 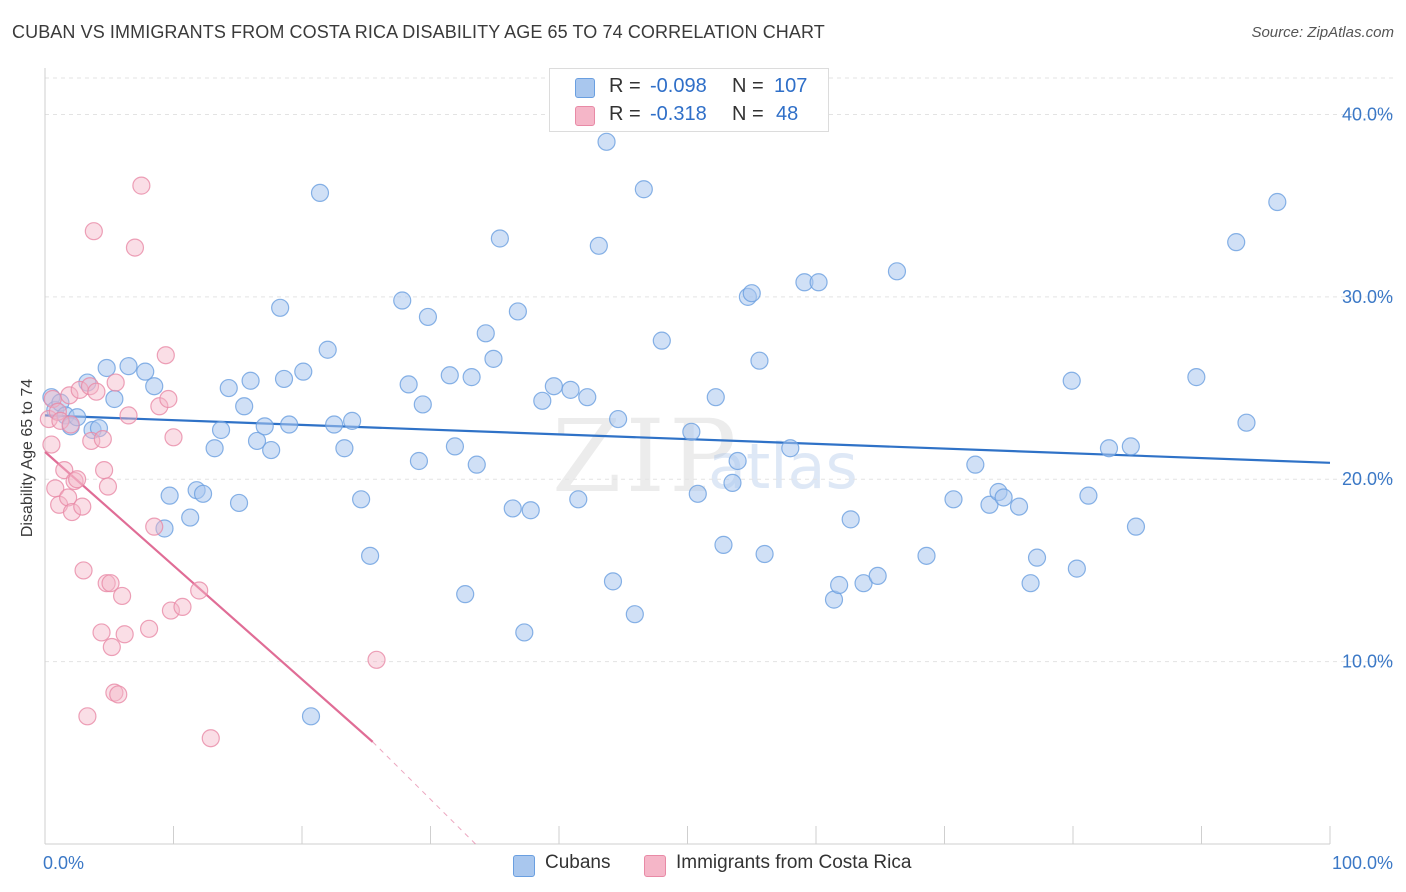 What do you see at coordinates (794, 864) in the screenshot?
I see `bottom-legend-costa-rica: Immigrants from Costa Rica` at bounding box center [794, 864].